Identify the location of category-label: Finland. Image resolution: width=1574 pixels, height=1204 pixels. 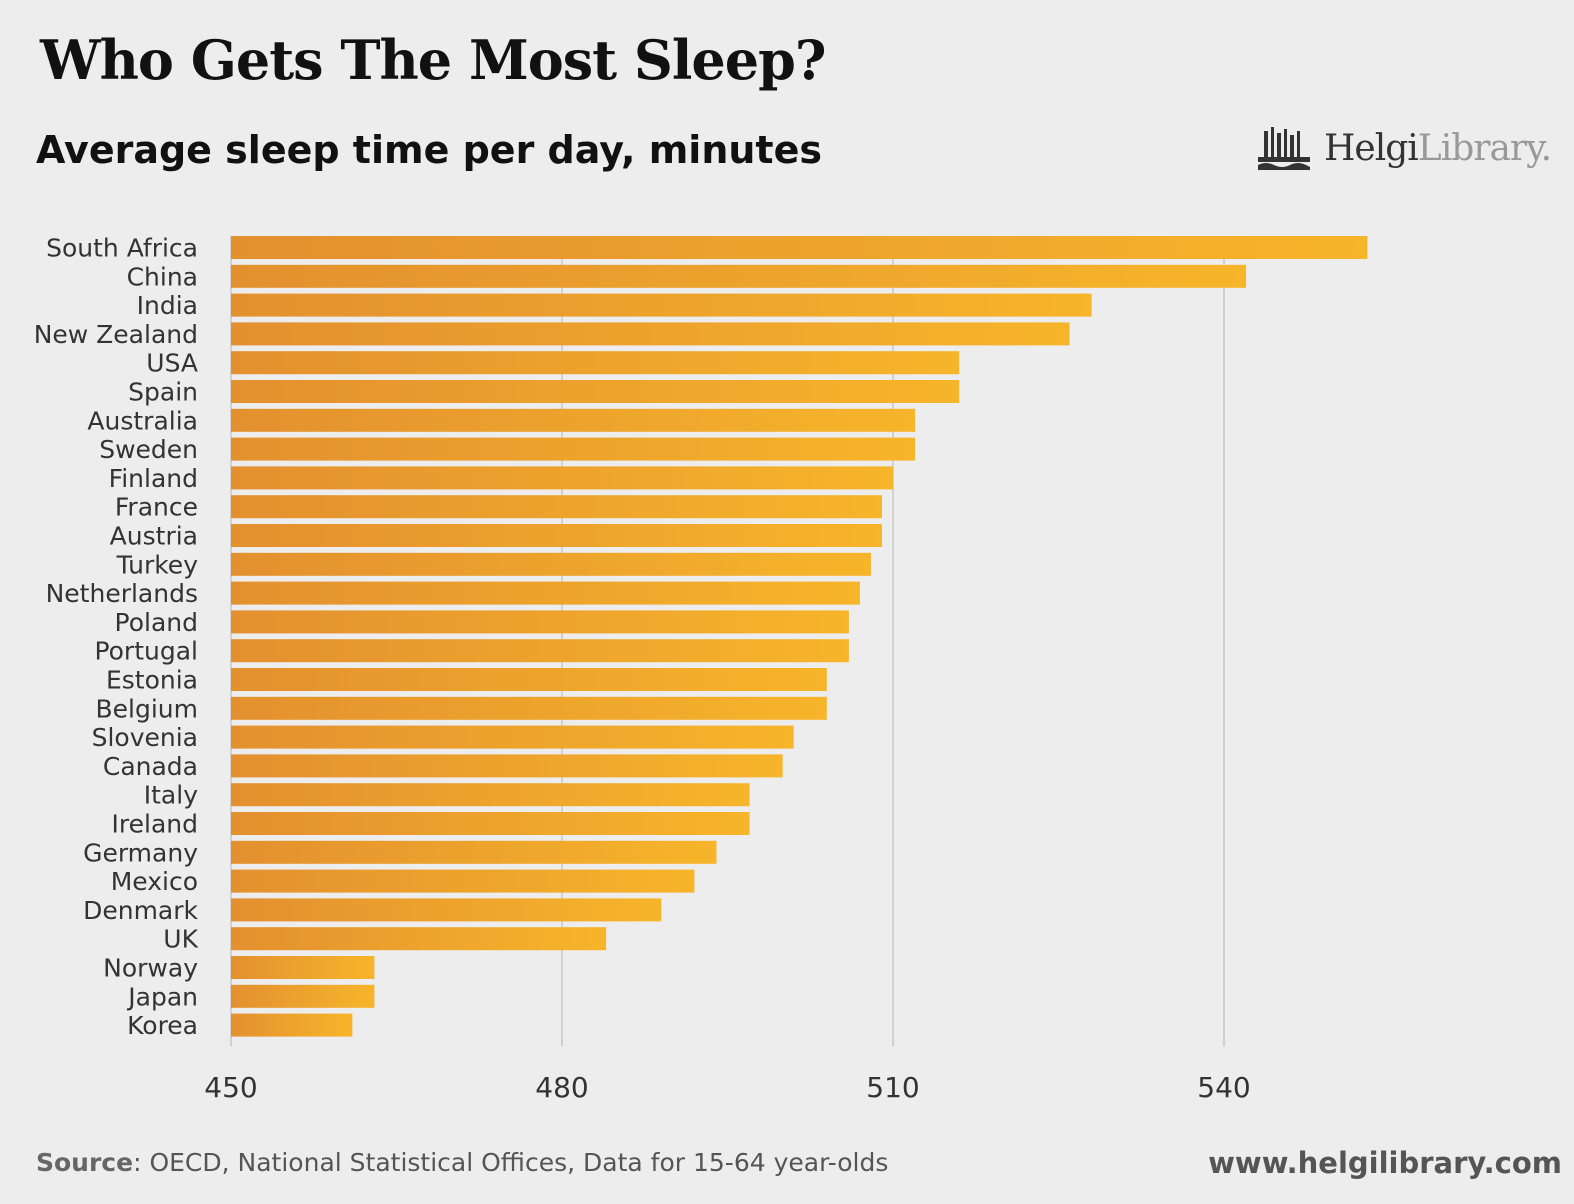
(153, 478).